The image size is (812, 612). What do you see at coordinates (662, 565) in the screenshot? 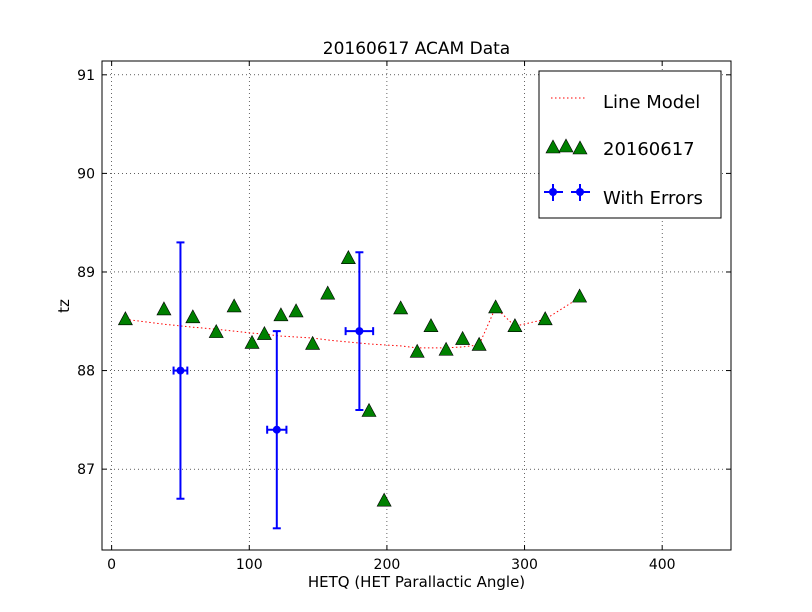
I see `x-tick-label: 400` at bounding box center [662, 565].